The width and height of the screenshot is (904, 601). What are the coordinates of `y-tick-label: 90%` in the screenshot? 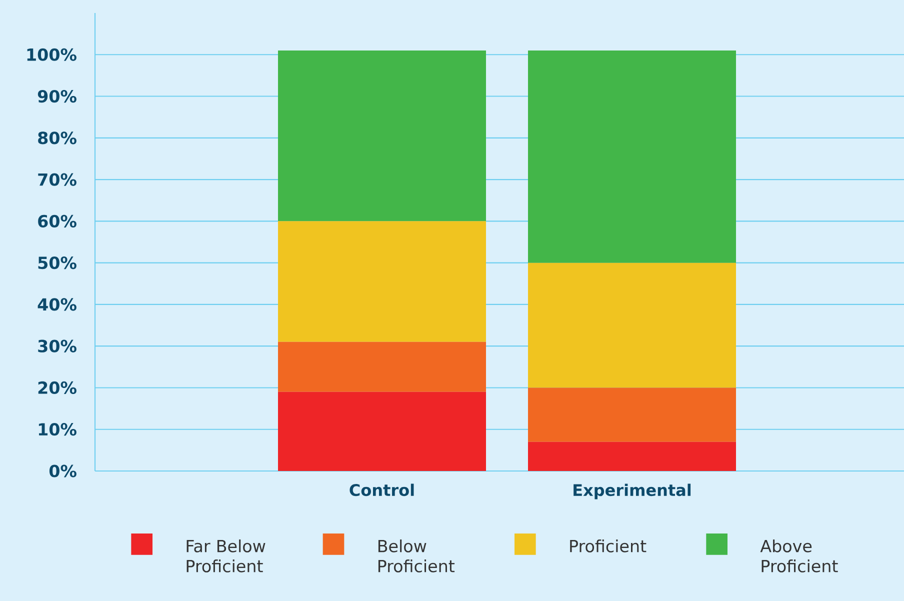 It's located at (57, 96).